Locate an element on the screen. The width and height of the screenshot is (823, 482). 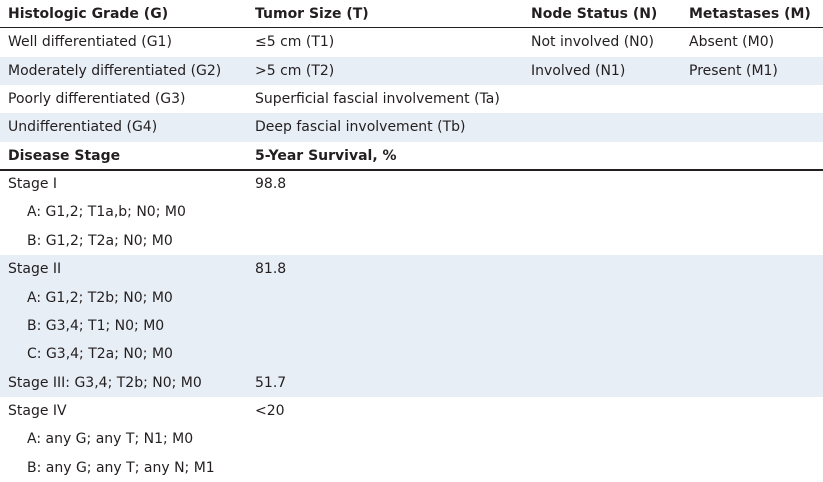
survival-value: 98.8 is located at coordinates (271, 184).